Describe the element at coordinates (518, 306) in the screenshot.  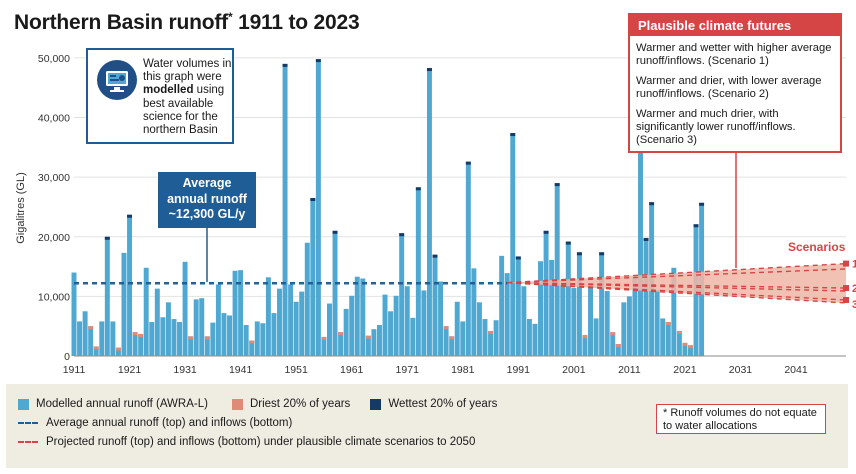
I see `bar-1991` at that location.